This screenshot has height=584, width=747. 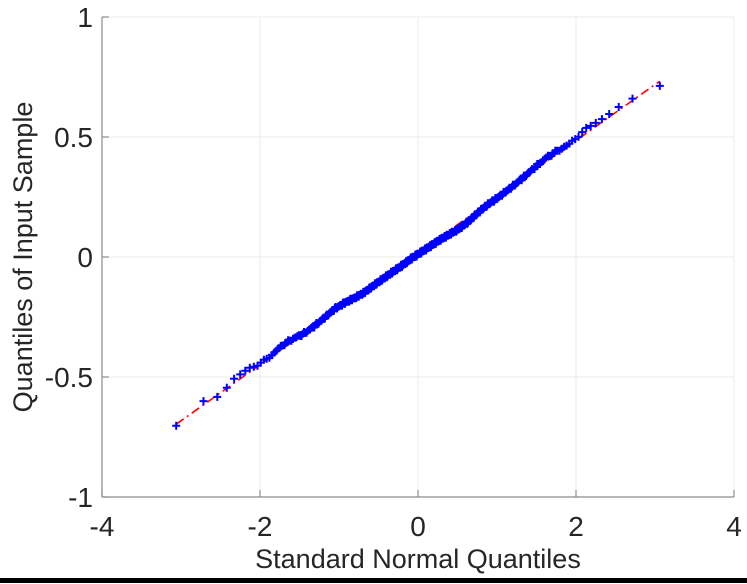 I want to click on y-tick-label: -1, so click(x=80, y=497).